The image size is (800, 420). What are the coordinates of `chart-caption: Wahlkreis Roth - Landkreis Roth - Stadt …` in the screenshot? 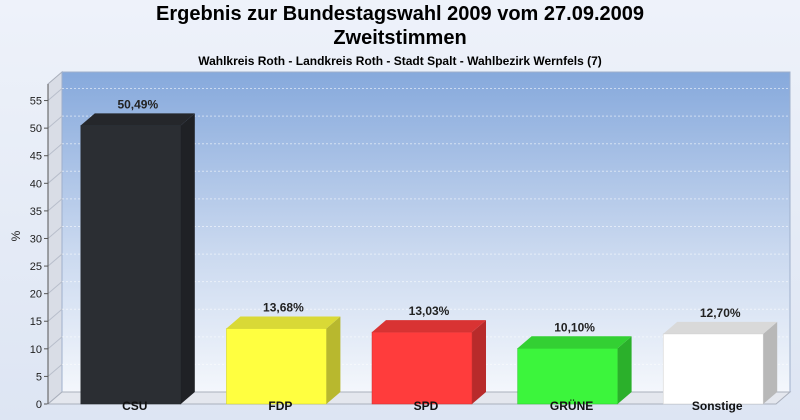 It's located at (400, 61).